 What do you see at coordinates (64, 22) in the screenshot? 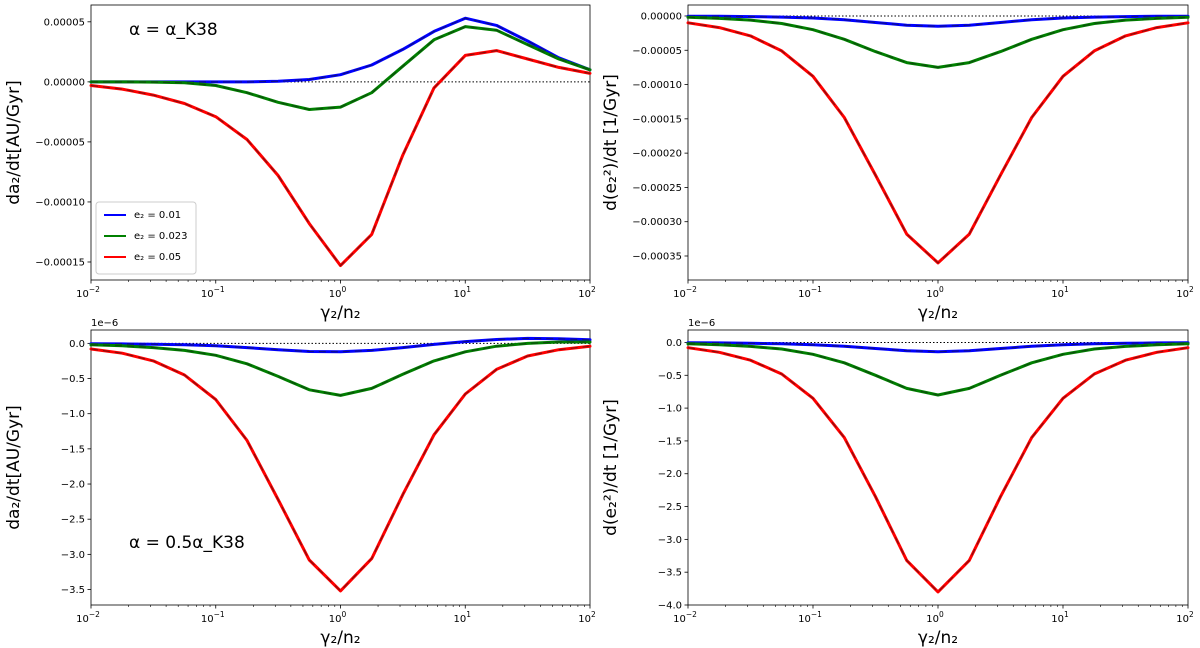
I see `y-tick-label: 0.00005` at bounding box center [64, 22].